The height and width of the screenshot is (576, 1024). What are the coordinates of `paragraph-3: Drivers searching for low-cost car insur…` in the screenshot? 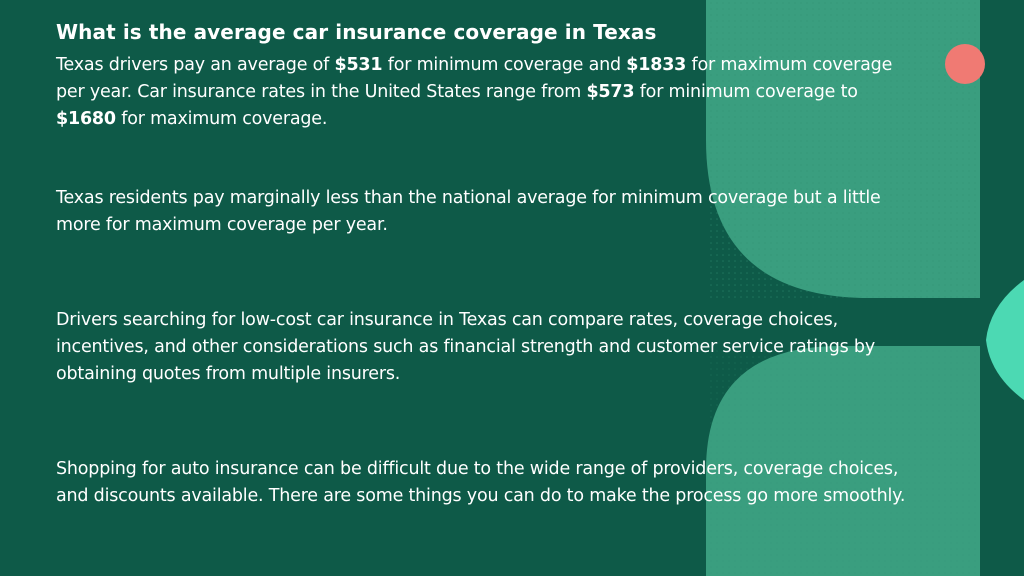 It's located at (466, 347).